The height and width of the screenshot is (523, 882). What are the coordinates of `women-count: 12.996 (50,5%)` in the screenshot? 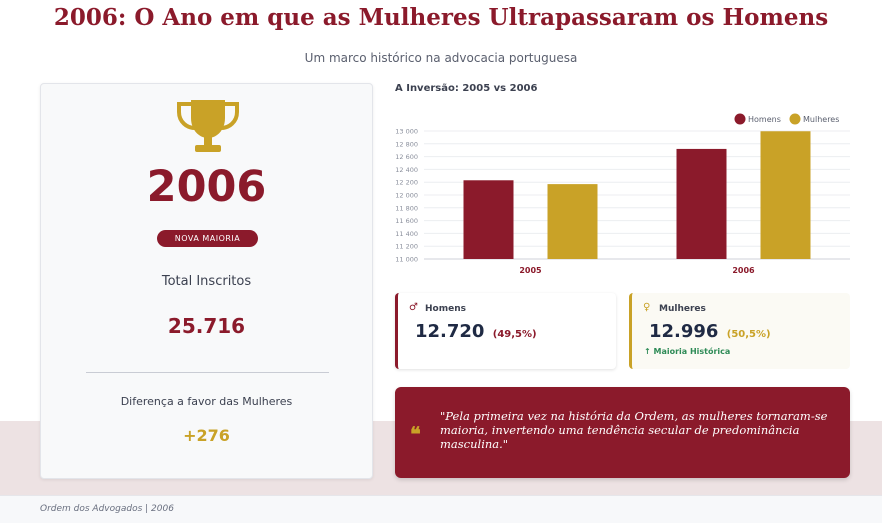 It's located at (710, 331).